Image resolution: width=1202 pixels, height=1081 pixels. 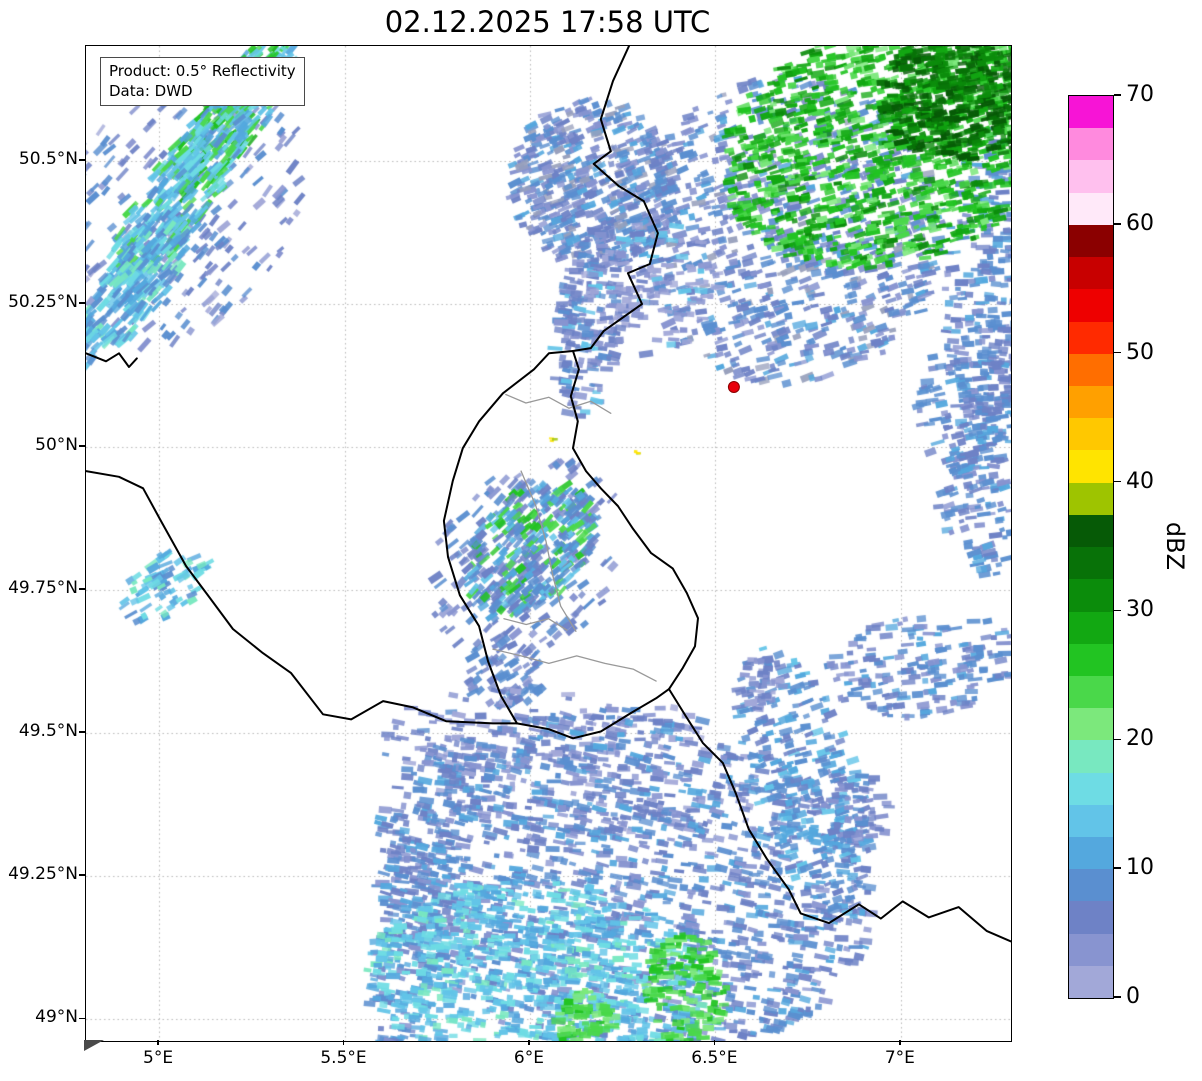 What do you see at coordinates (343, 1058) in the screenshot?
I see `x-tick-label: 5.5°E` at bounding box center [343, 1058].